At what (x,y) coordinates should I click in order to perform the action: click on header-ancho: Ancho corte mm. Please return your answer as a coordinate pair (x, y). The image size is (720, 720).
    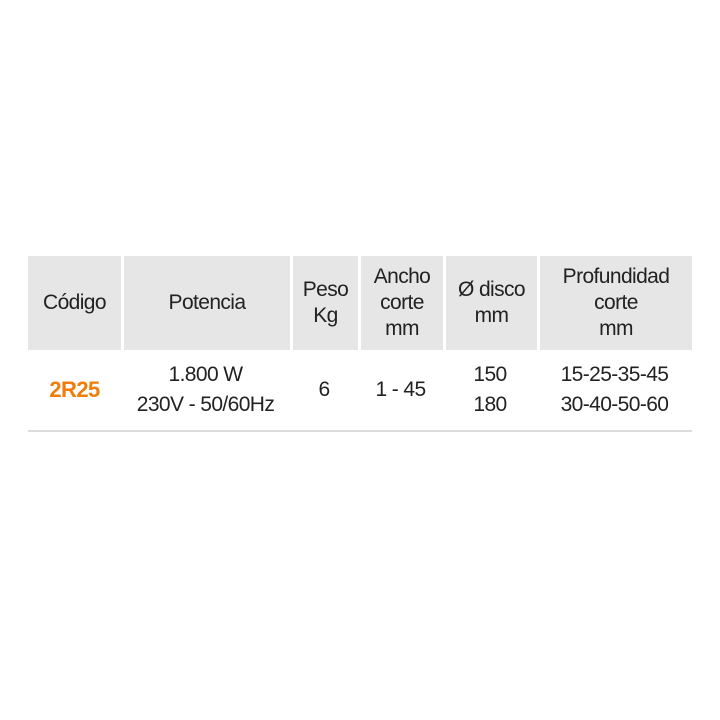
    Looking at the image, I should click on (400, 303).